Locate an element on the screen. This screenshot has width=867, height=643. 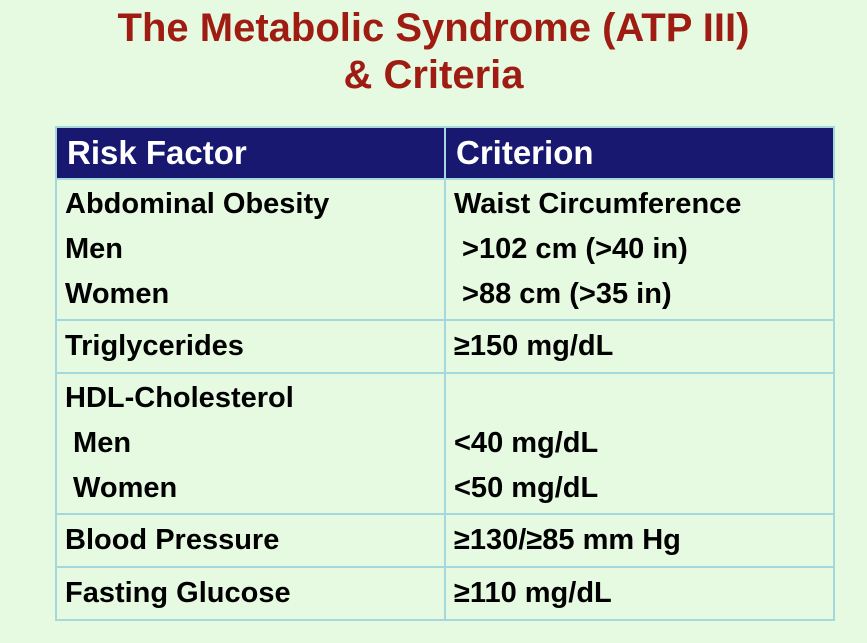
risk-factor-cell: Blood Pressure is located at coordinates (250, 540).